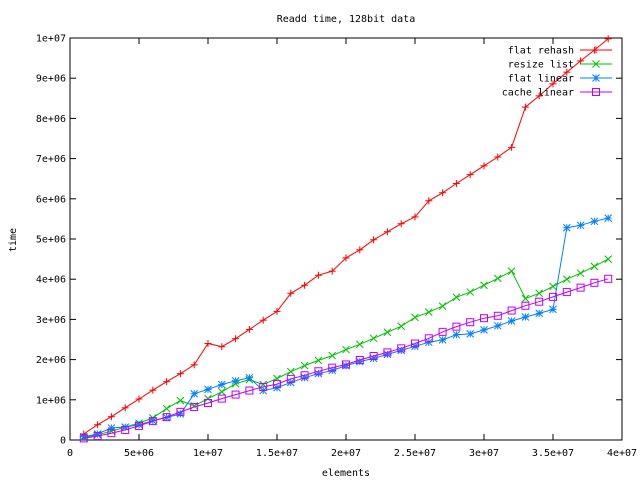  Describe the element at coordinates (51, 360) in the screenshot. I see `y-tick-label: 2e+06` at that location.